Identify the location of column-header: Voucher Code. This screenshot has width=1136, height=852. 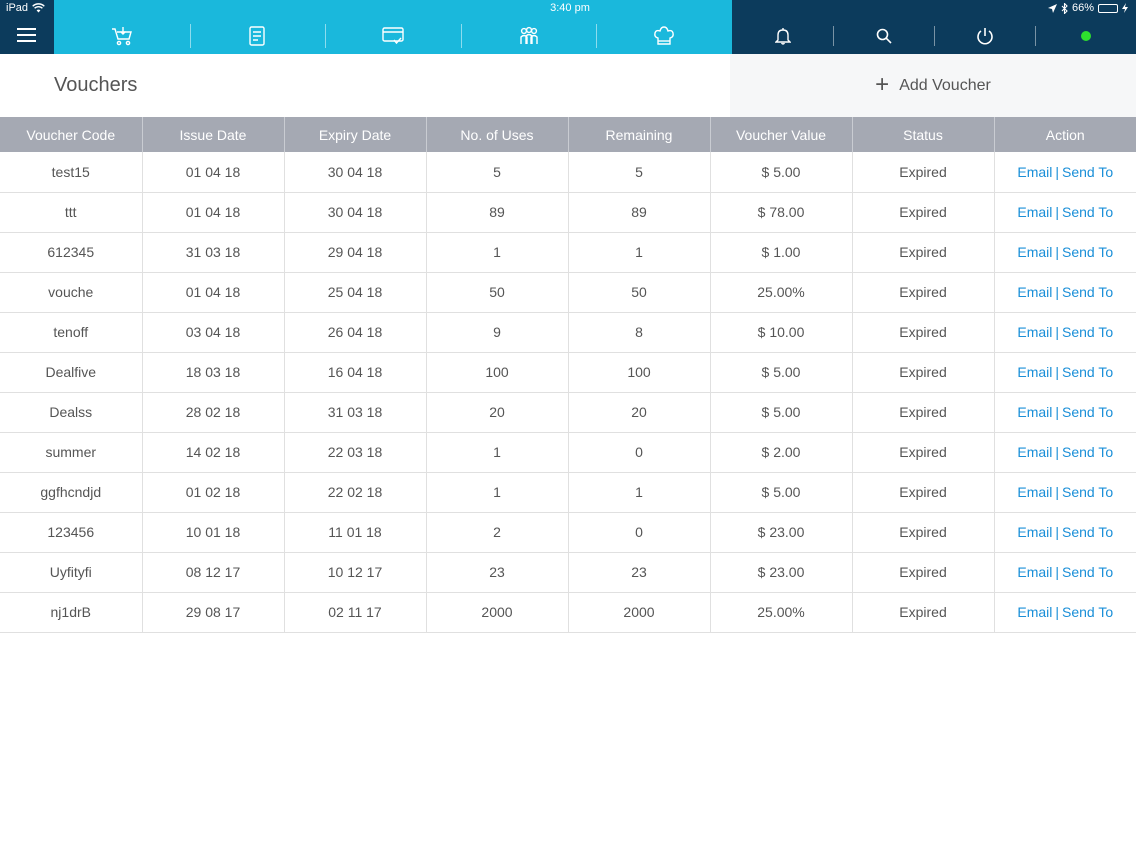
(71, 134).